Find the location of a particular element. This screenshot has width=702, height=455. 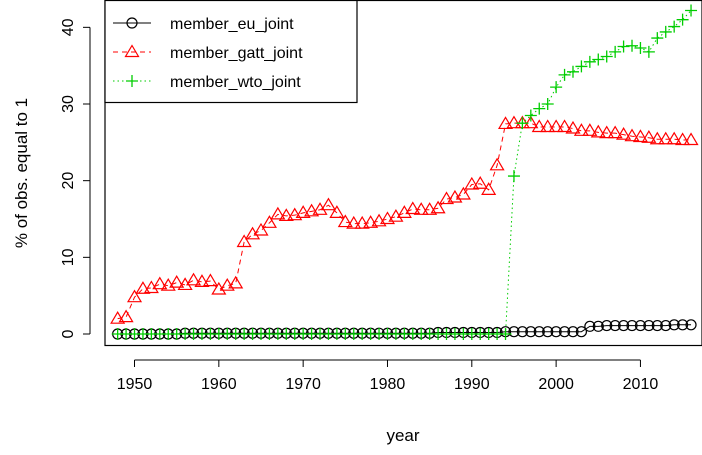

x-tick-label: 2000 is located at coordinates (556, 384).